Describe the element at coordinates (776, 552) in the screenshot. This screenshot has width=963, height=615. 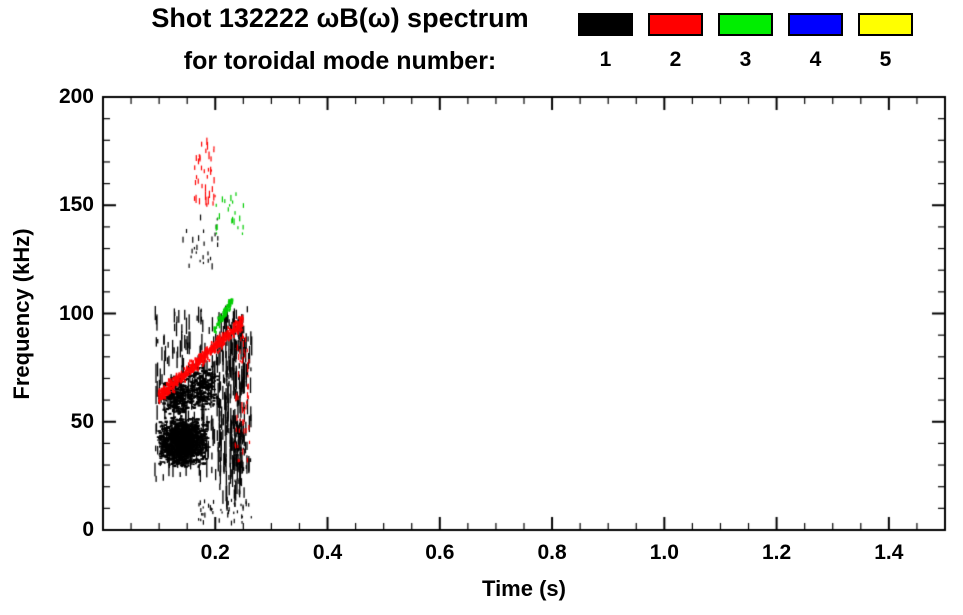
I see `x-tick-label: 1.2` at that location.